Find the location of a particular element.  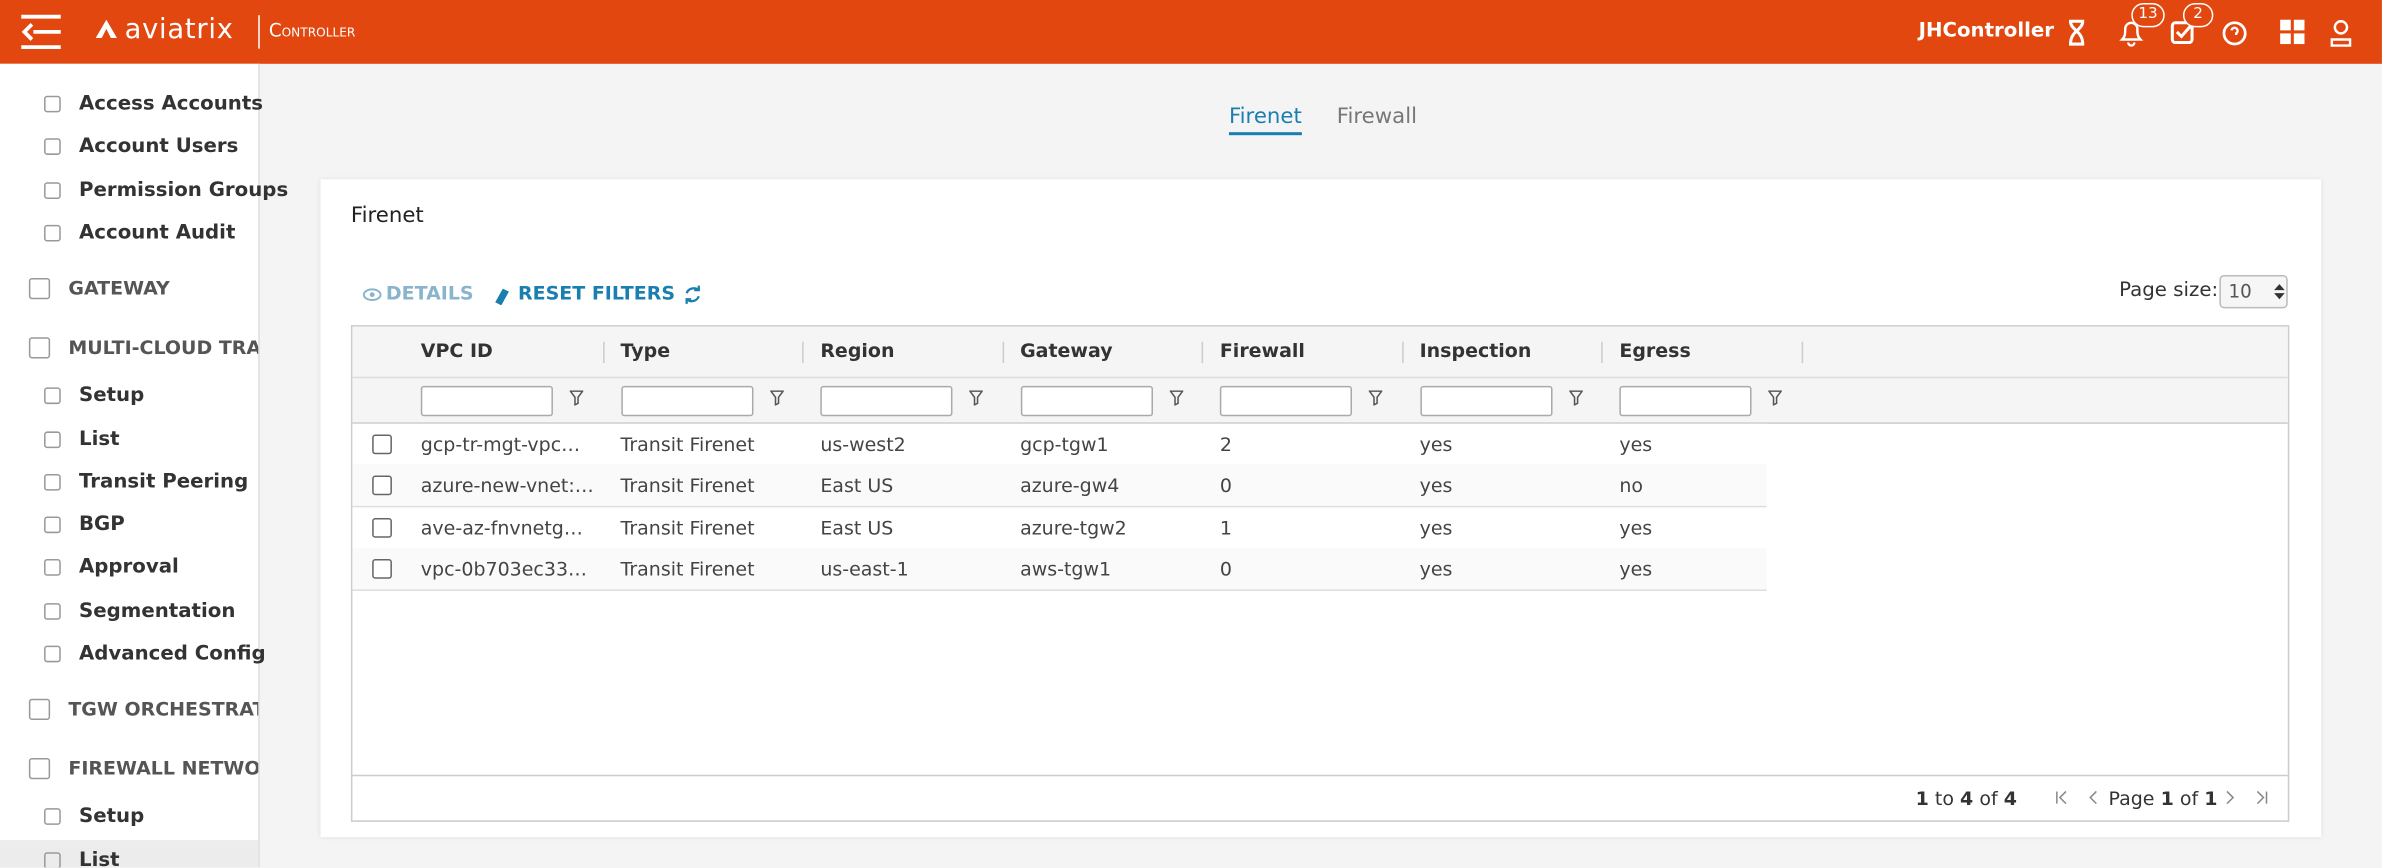

details-button: DETAILS is located at coordinates (429, 292).